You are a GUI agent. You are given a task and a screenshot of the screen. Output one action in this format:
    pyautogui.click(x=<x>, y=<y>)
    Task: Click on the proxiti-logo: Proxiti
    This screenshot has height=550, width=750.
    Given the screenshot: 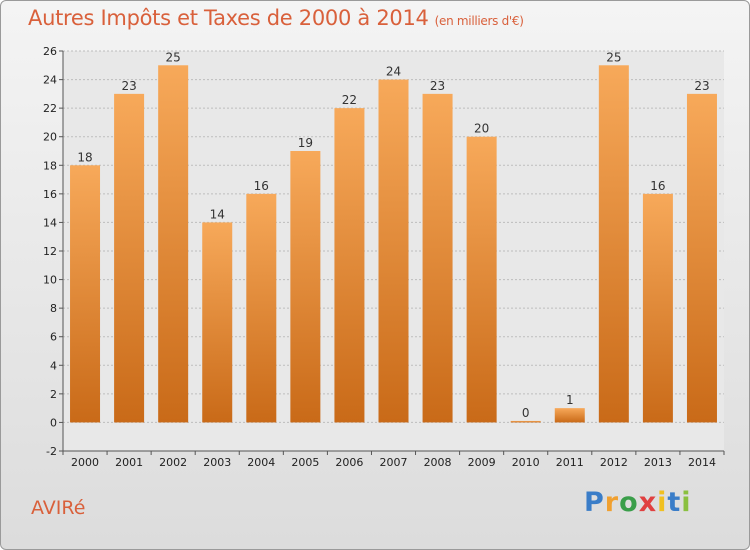 What is the action you would take?
    pyautogui.click(x=638, y=502)
    